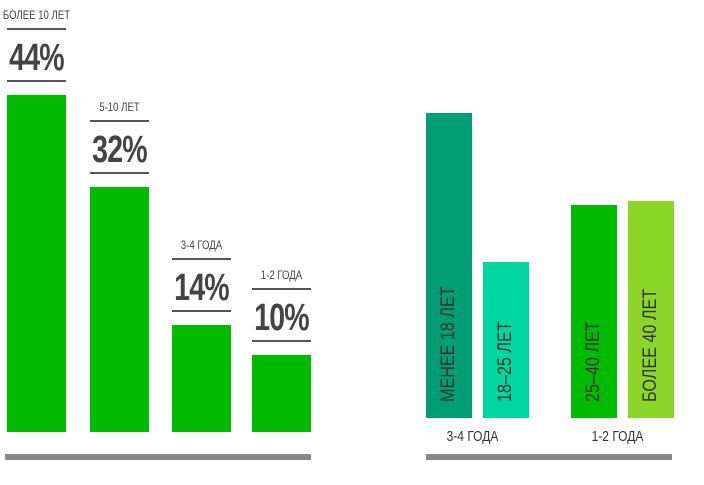  I want to click on bar-label: МЕНЕЕ 18 ЛЕТ, so click(448, 344).